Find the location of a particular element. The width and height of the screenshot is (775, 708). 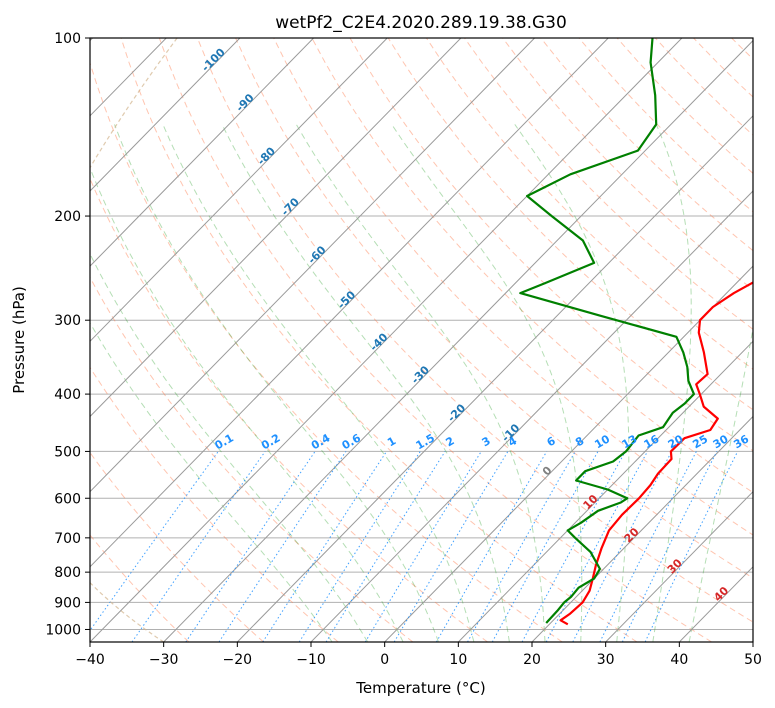

y-tick-label: 600 is located at coordinates (67, 499).